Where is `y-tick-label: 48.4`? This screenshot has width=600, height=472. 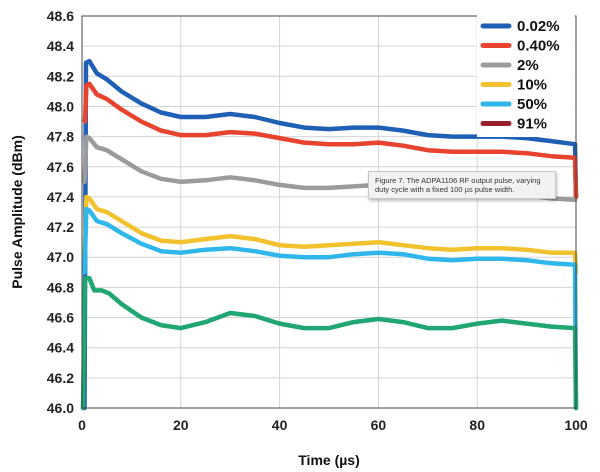 y-tick-label: 48.4 is located at coordinates (60, 46).